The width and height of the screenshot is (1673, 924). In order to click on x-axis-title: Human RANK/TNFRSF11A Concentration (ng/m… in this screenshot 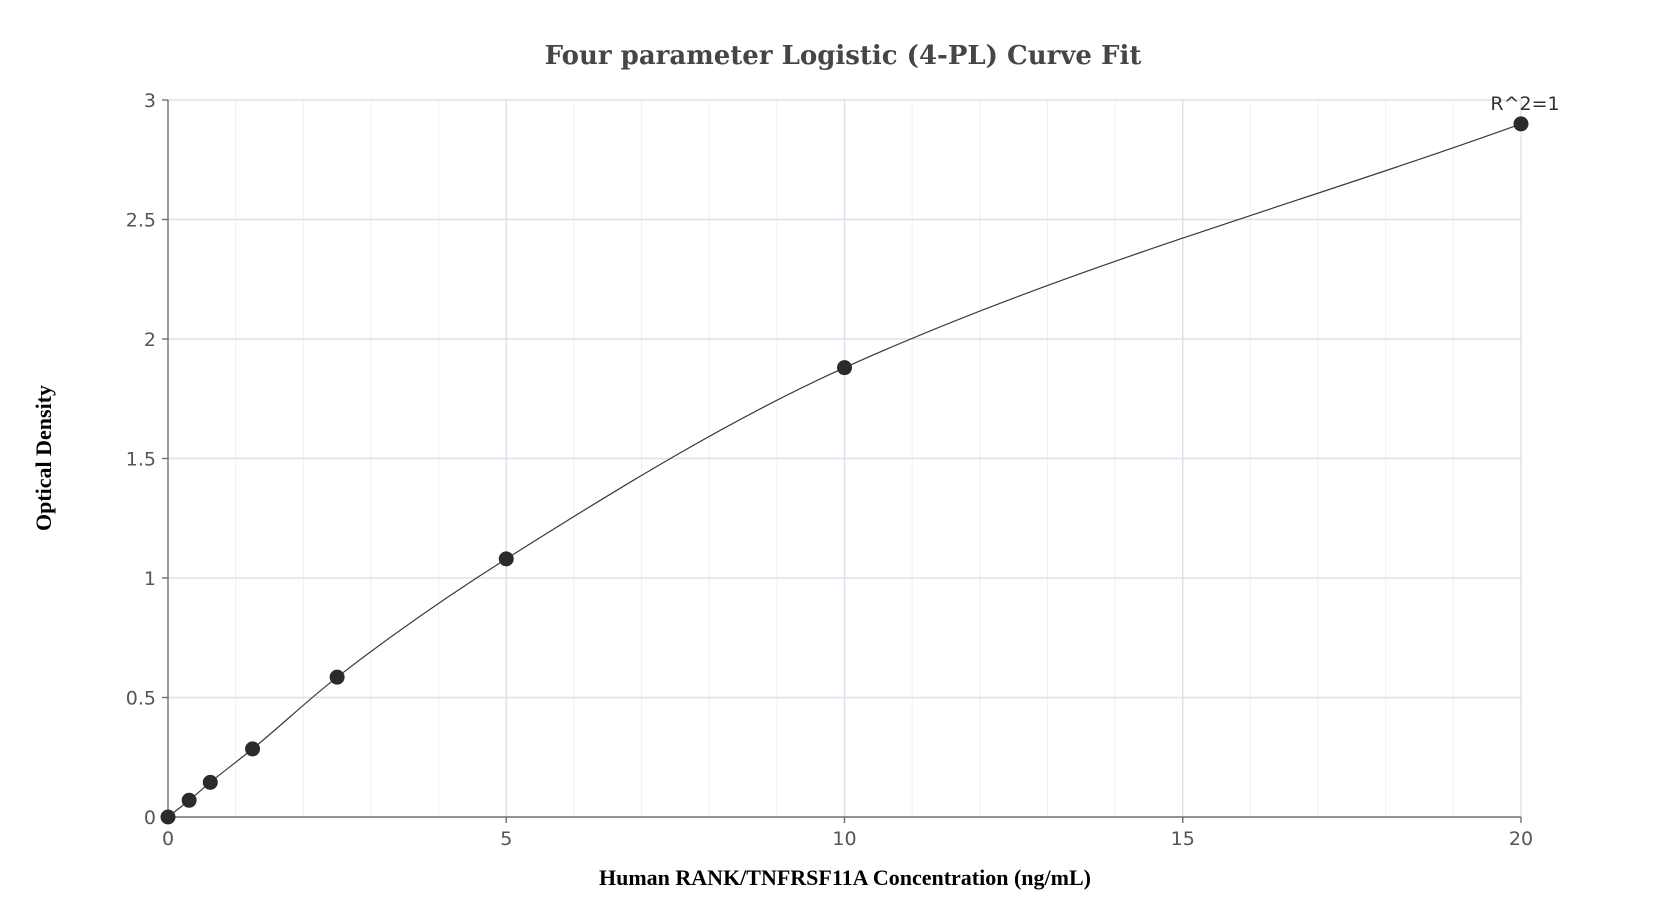, I will do `click(845, 877)`.